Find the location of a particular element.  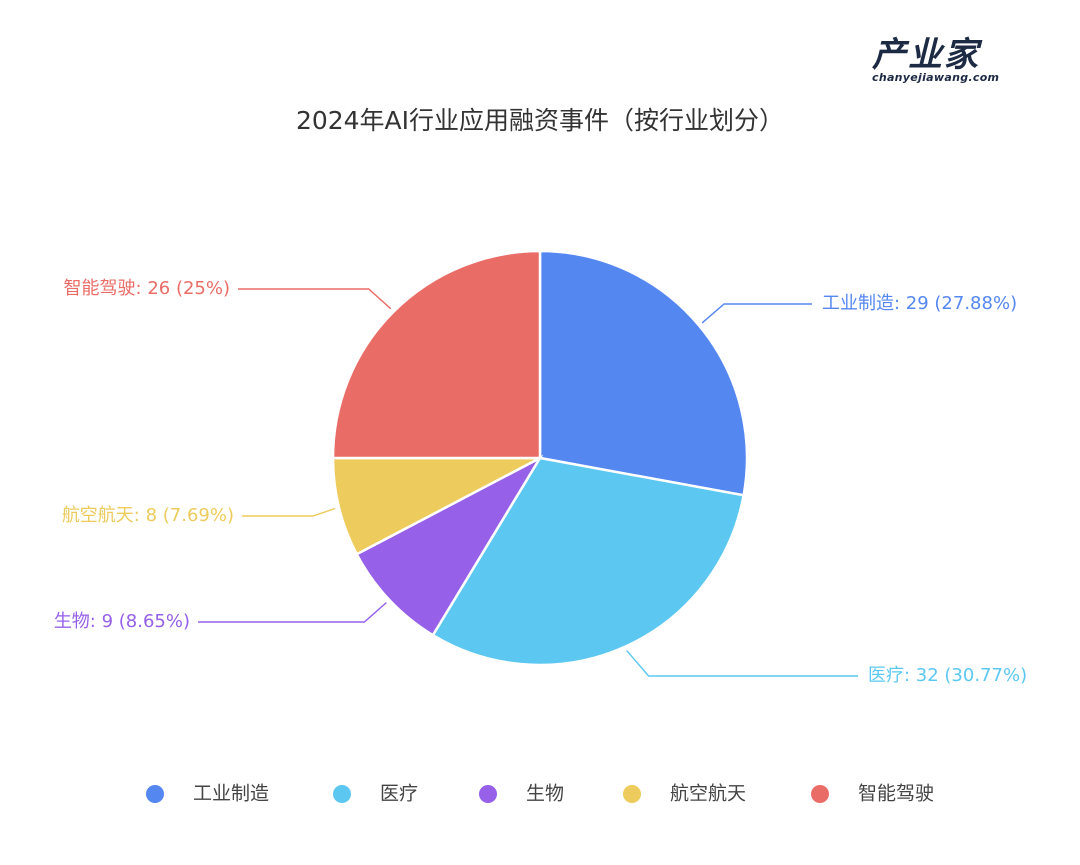

legend-item: 航空航天 is located at coordinates (684, 794).